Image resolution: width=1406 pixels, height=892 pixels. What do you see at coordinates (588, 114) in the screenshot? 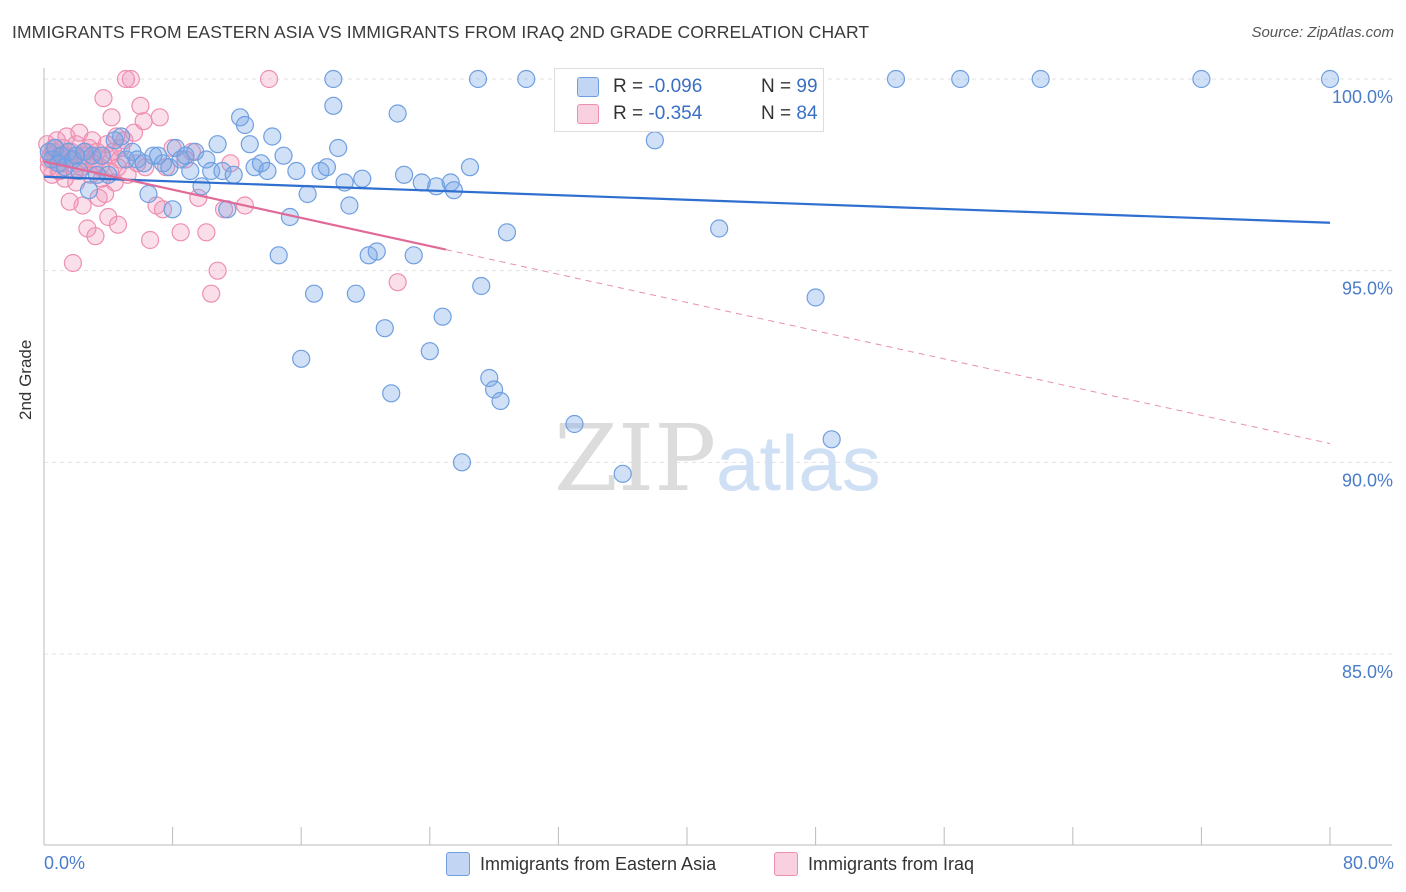
I see `legend-swatch-pink` at bounding box center [588, 114].